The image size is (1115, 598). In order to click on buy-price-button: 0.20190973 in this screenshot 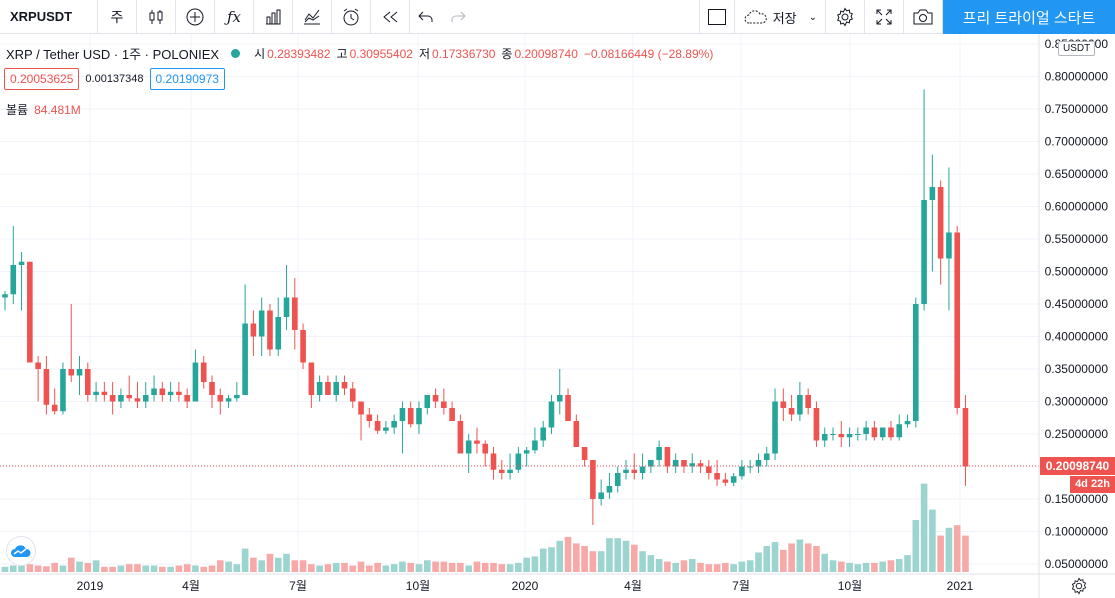, I will do `click(187, 79)`.